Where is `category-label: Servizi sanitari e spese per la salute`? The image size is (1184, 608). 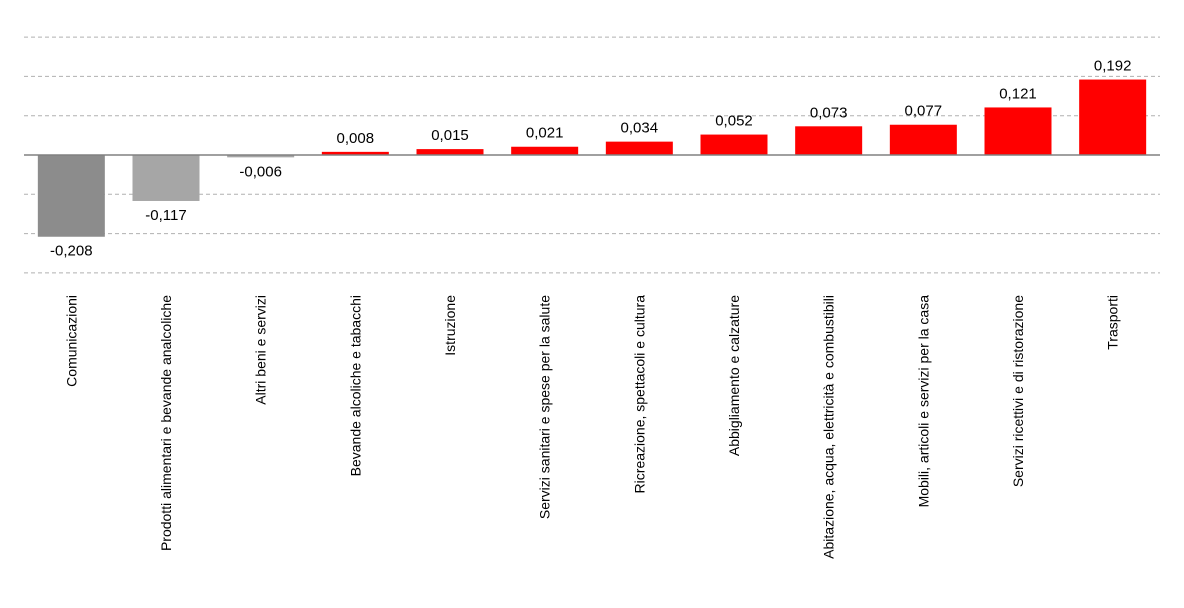 category-label: Servizi sanitari e spese per la salute is located at coordinates (545, 407).